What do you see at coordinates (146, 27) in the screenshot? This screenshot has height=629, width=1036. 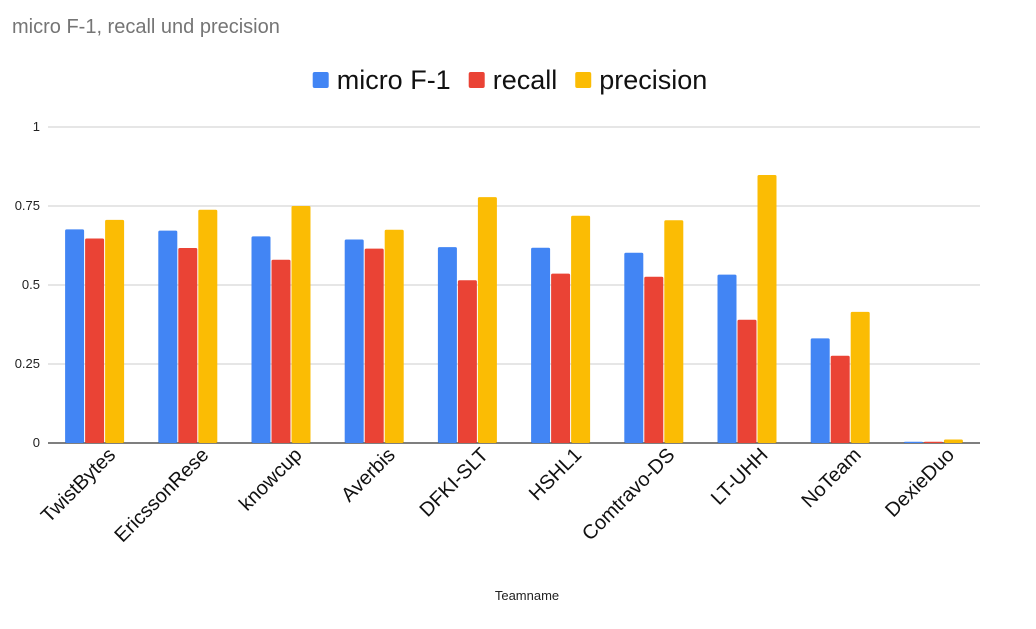 I see `chart-title: micro F-1, recall und precision` at bounding box center [146, 27].